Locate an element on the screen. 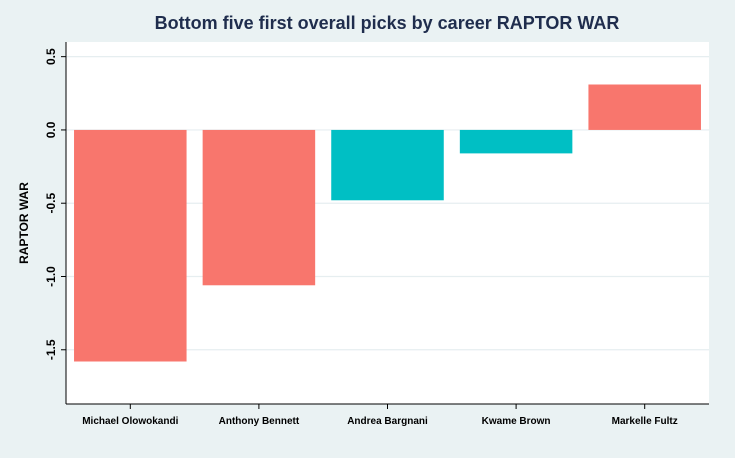 This screenshot has width=735, height=458. y-tick-label: -0.5 is located at coordinates (51, 203).